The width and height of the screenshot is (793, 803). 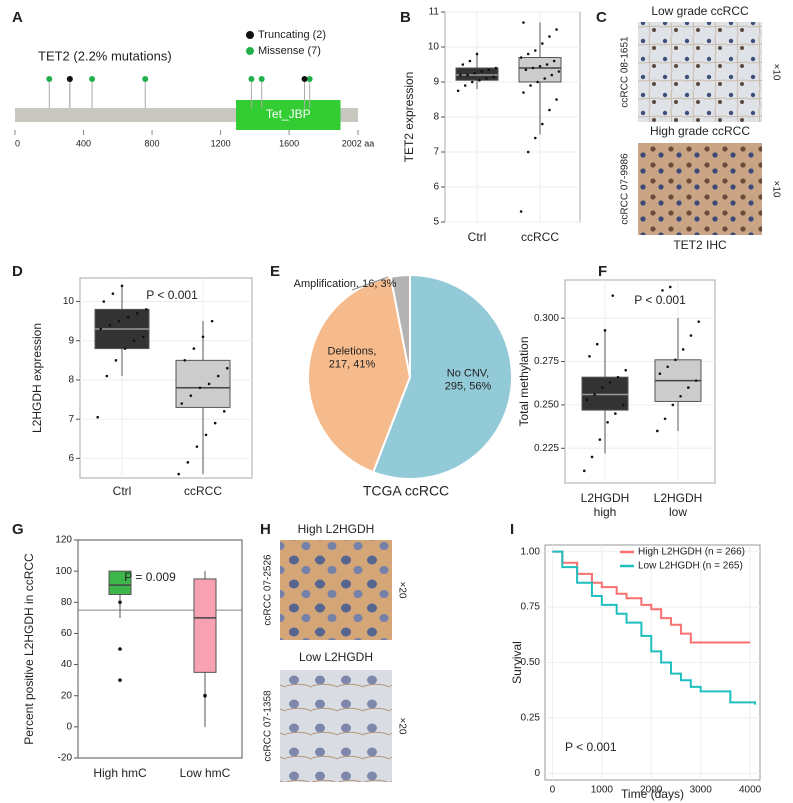 I want to click on y-axis-label: Percent positive L2HGDH in ccRCC, so click(x=29, y=649).